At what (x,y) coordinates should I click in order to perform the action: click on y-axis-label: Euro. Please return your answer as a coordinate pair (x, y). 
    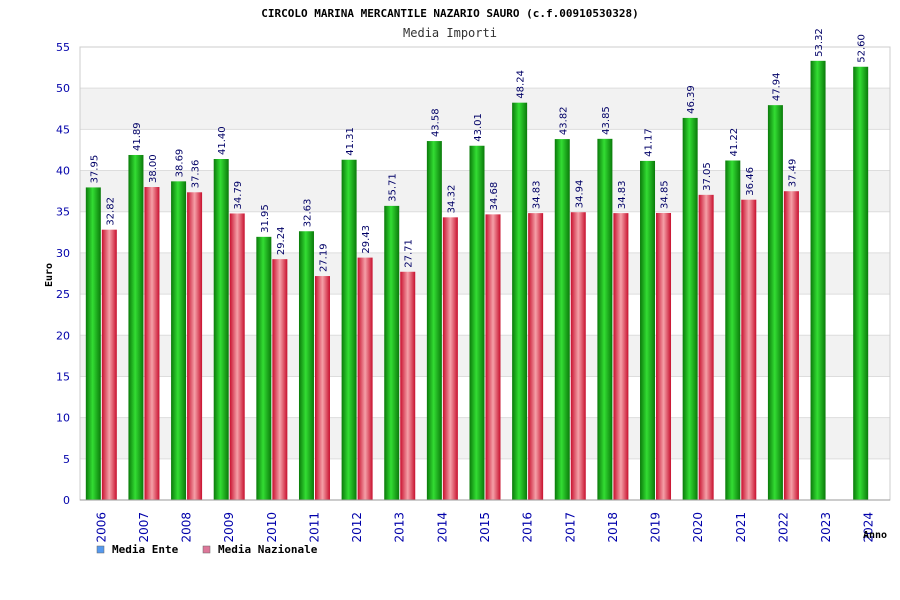
    Looking at the image, I should click on (49, 275).